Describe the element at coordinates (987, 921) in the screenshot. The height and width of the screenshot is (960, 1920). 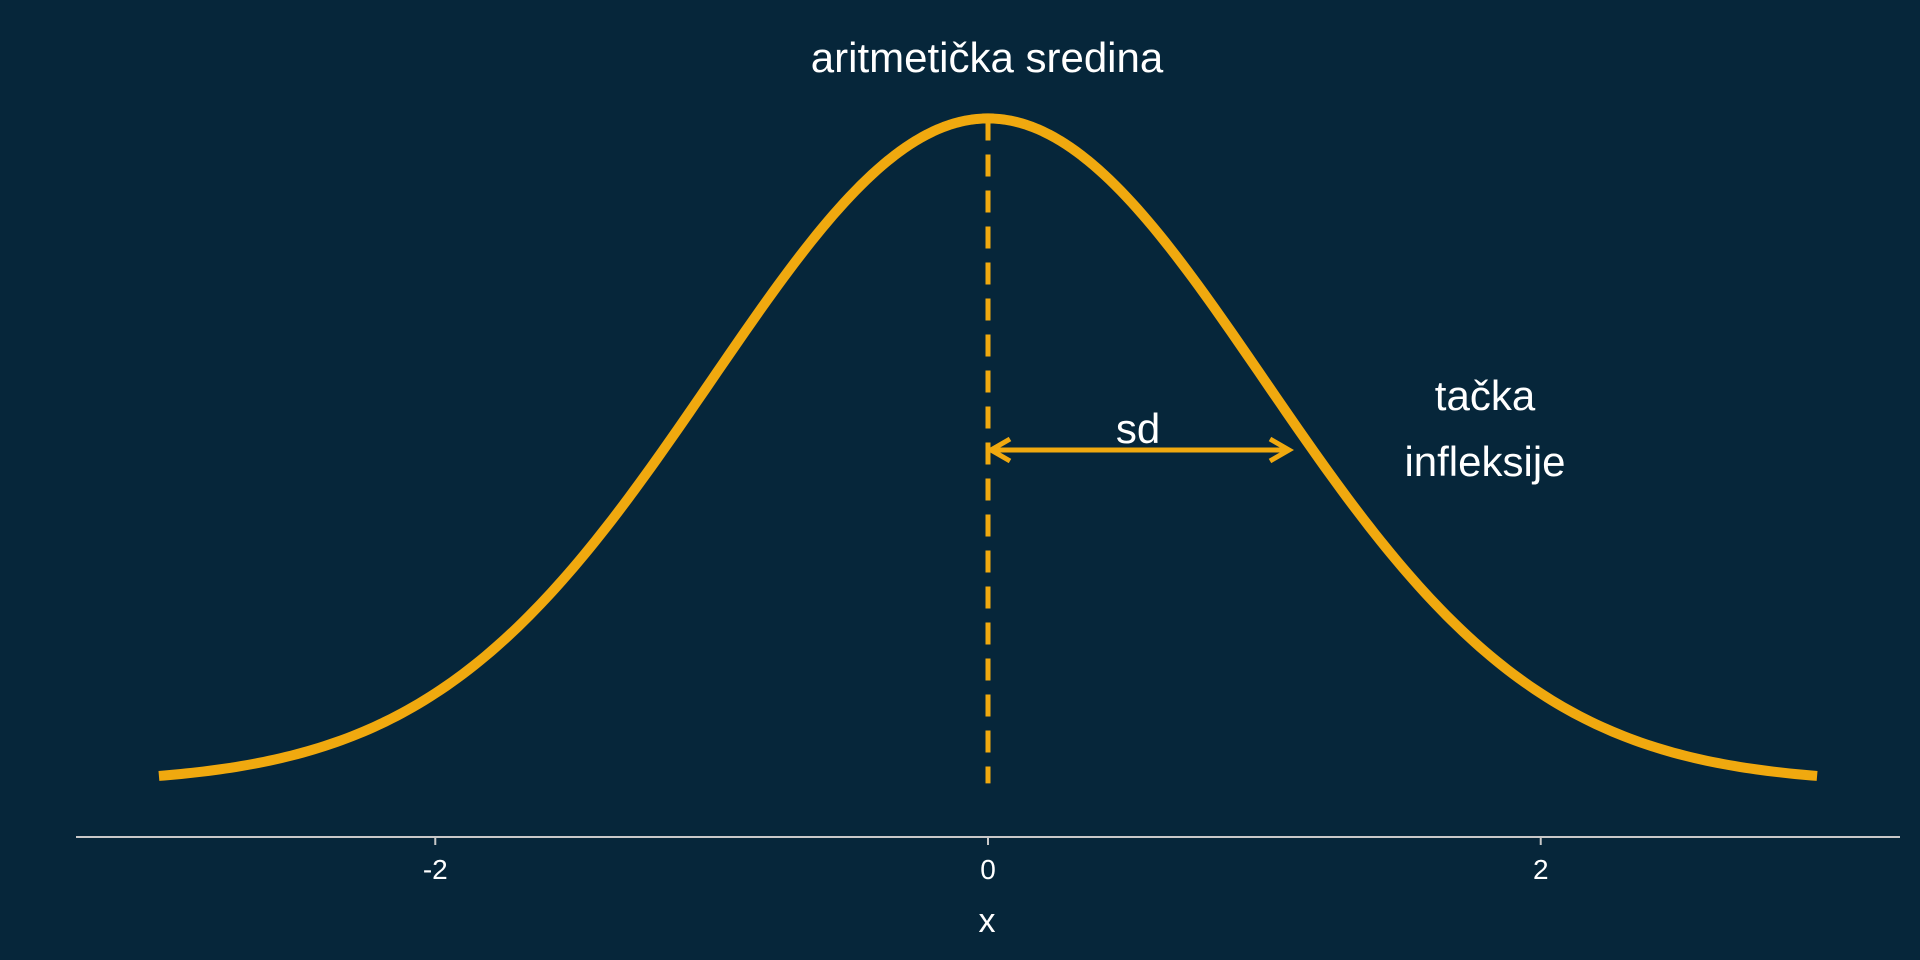
I see `x-axis-title: x` at that location.